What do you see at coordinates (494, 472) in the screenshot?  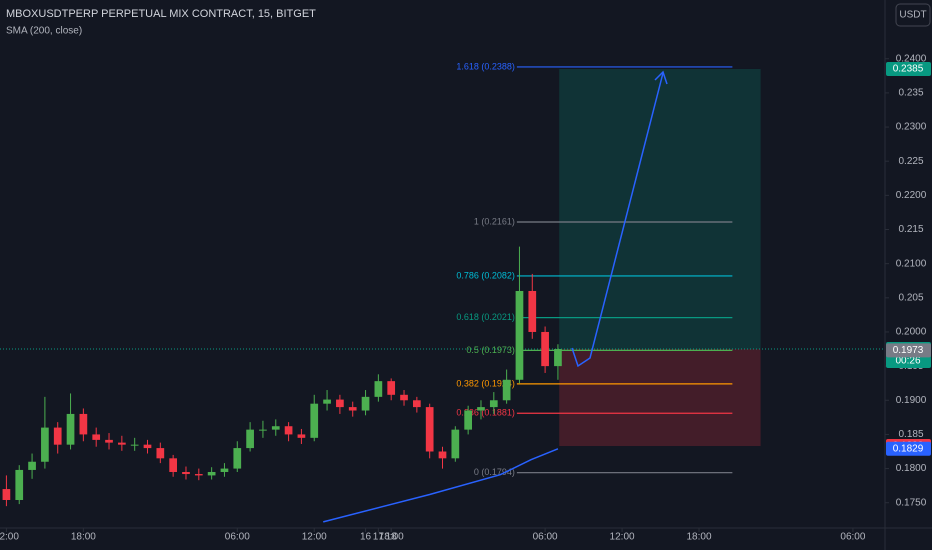 I see `fib-label: 0 (0.1794)` at bounding box center [494, 472].